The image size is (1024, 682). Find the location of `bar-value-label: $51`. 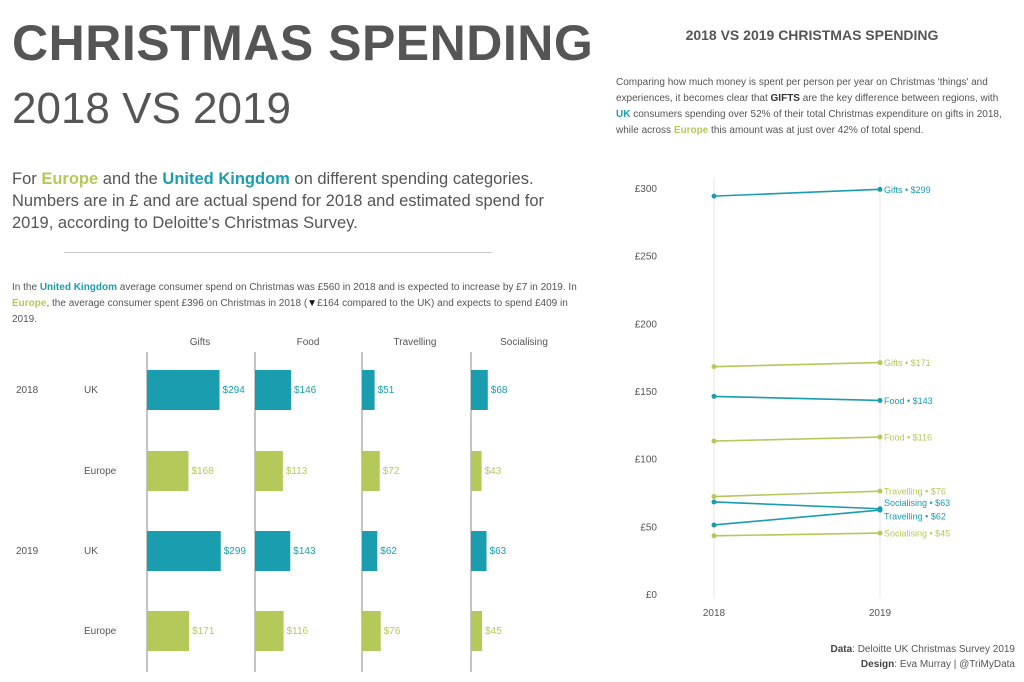

bar-value-label: $51 is located at coordinates (386, 390).